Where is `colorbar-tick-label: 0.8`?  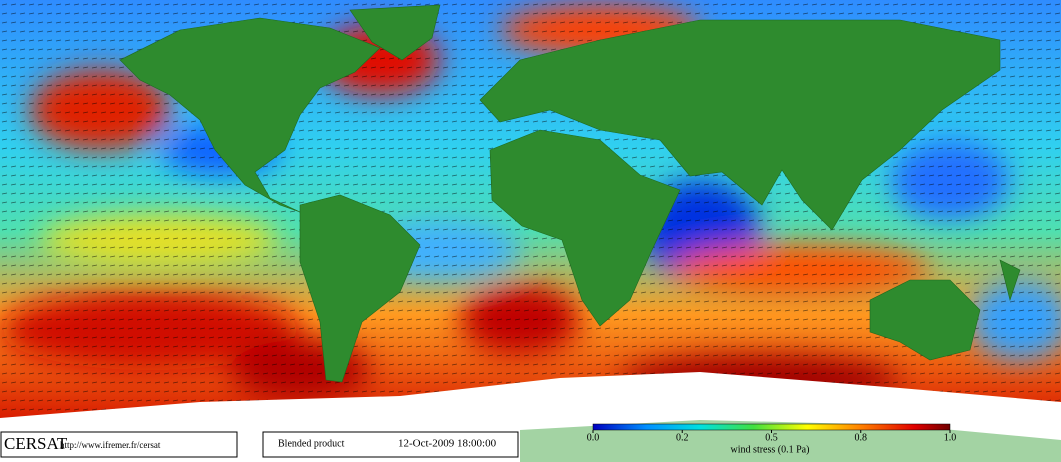
colorbar-tick-label: 0.8 is located at coordinates (861, 437).